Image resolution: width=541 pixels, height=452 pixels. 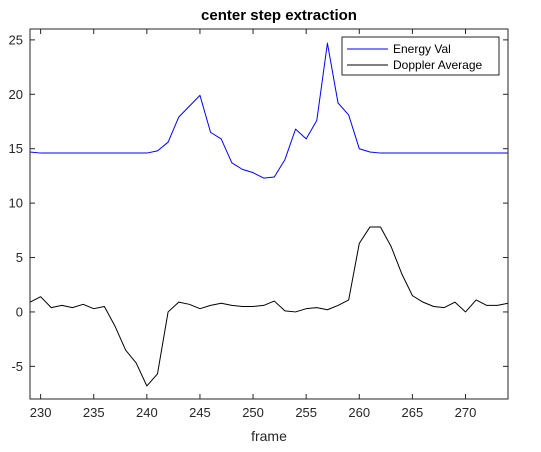 What do you see at coordinates (147, 412) in the screenshot?
I see `x-tick-label: 240` at bounding box center [147, 412].